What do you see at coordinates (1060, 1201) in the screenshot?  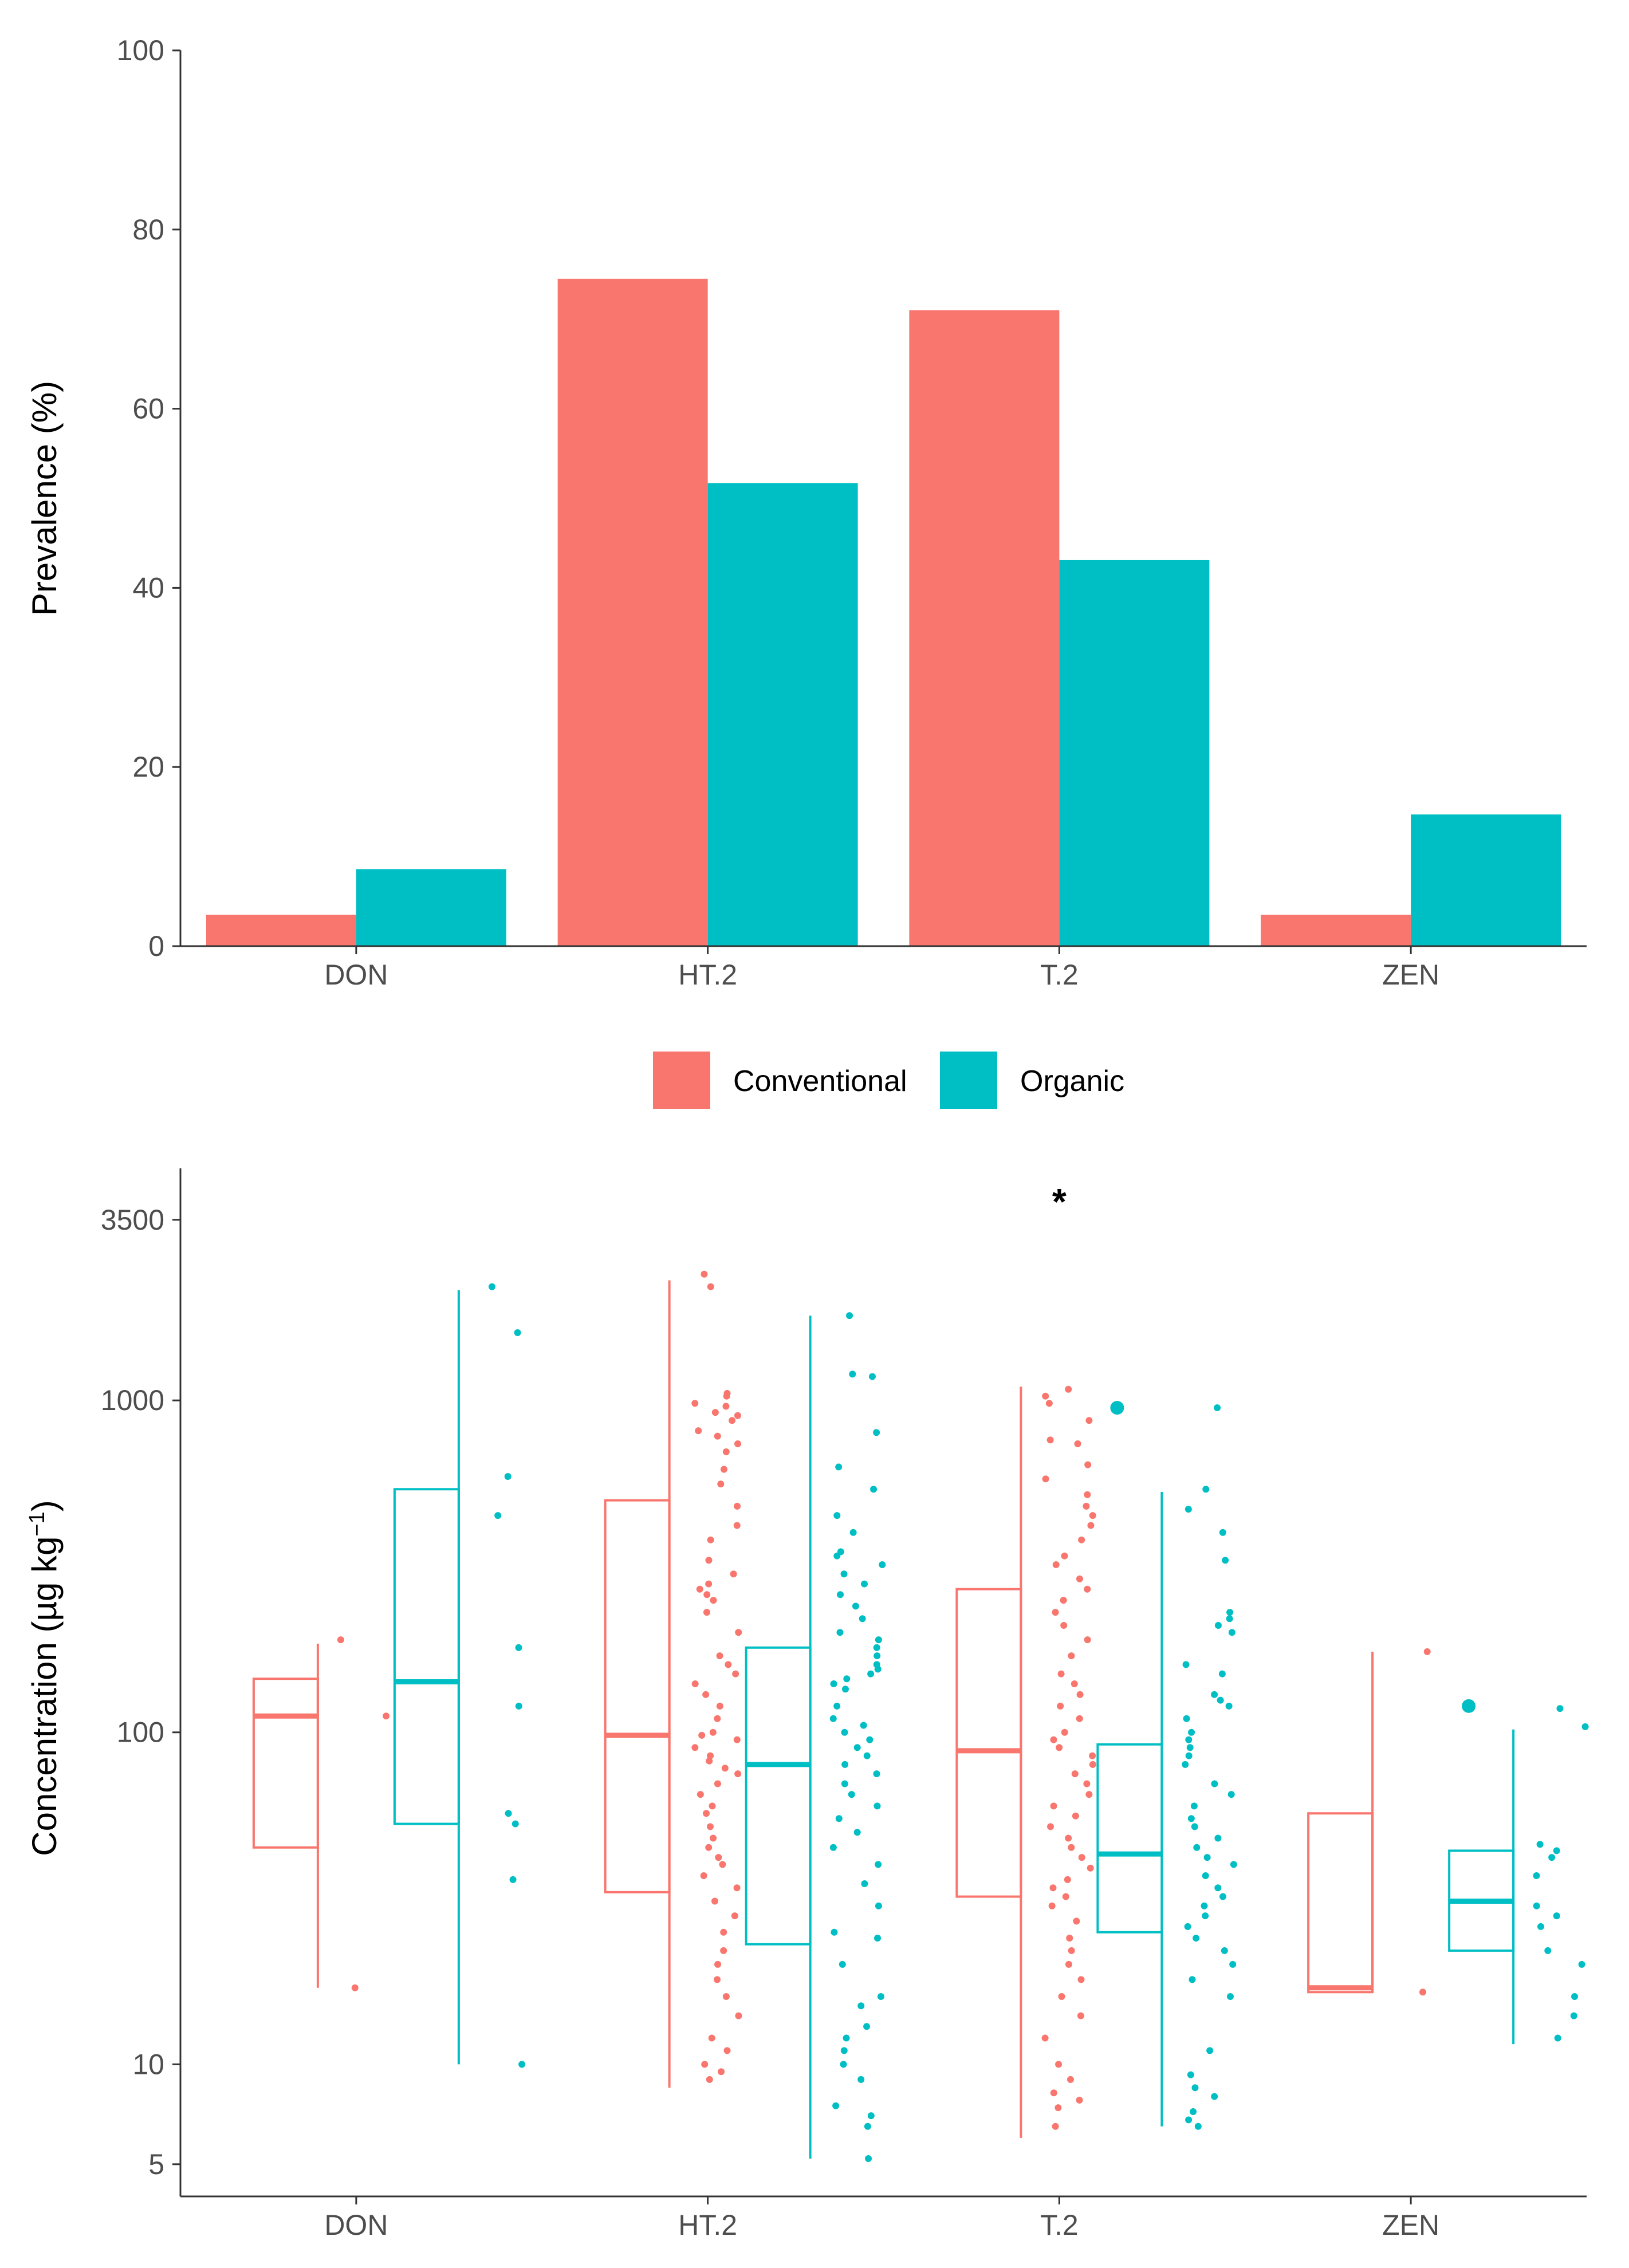 I see `significance-asterisk: *` at bounding box center [1060, 1201].